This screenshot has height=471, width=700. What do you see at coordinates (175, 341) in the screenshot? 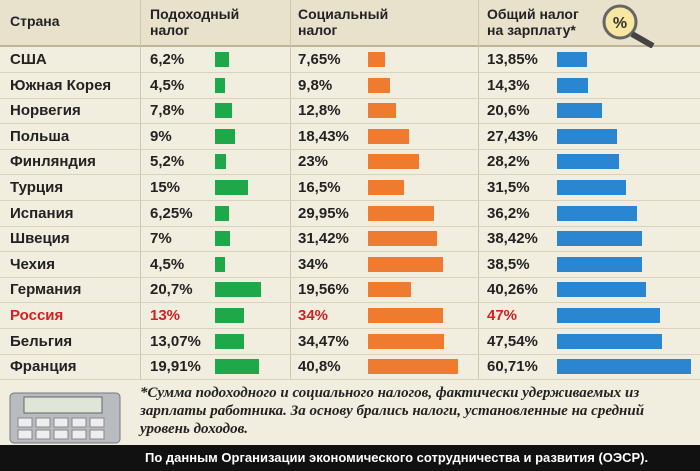
I see `value-label: 13,07%` at bounding box center [175, 341].